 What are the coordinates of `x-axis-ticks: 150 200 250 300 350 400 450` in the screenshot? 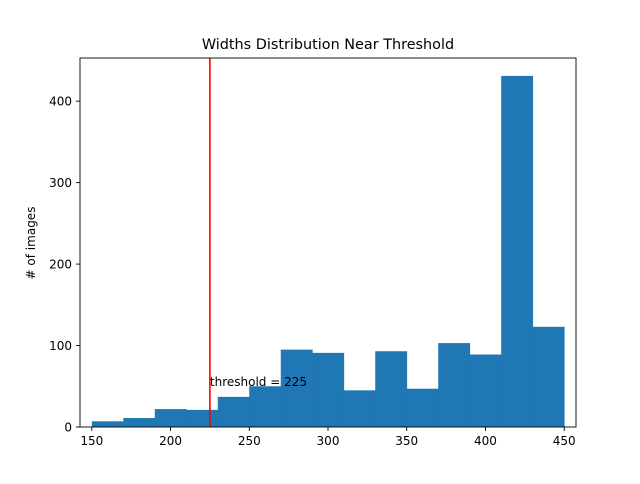 It's located at (328, 437).